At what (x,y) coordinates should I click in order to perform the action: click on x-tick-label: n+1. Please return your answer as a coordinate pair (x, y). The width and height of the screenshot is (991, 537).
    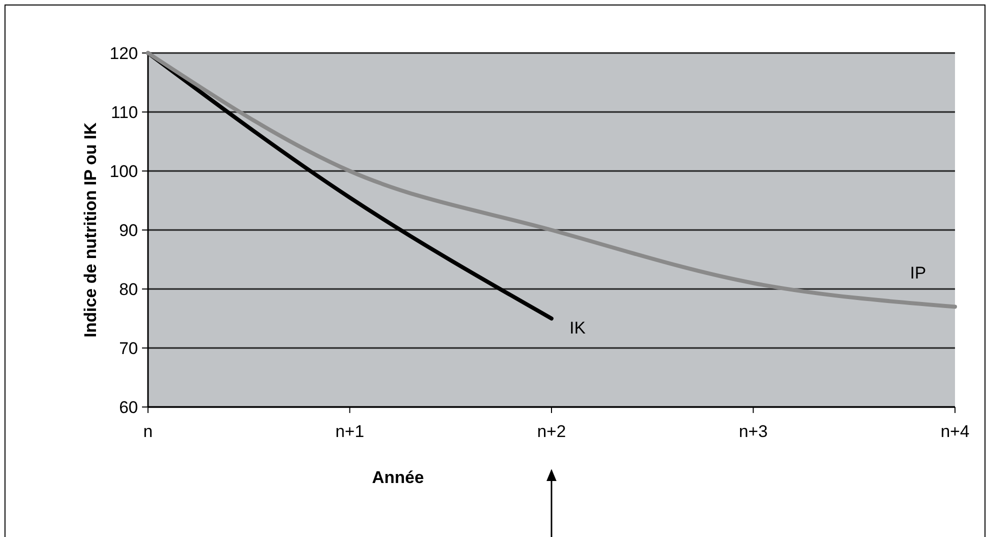
    Looking at the image, I should click on (349, 431).